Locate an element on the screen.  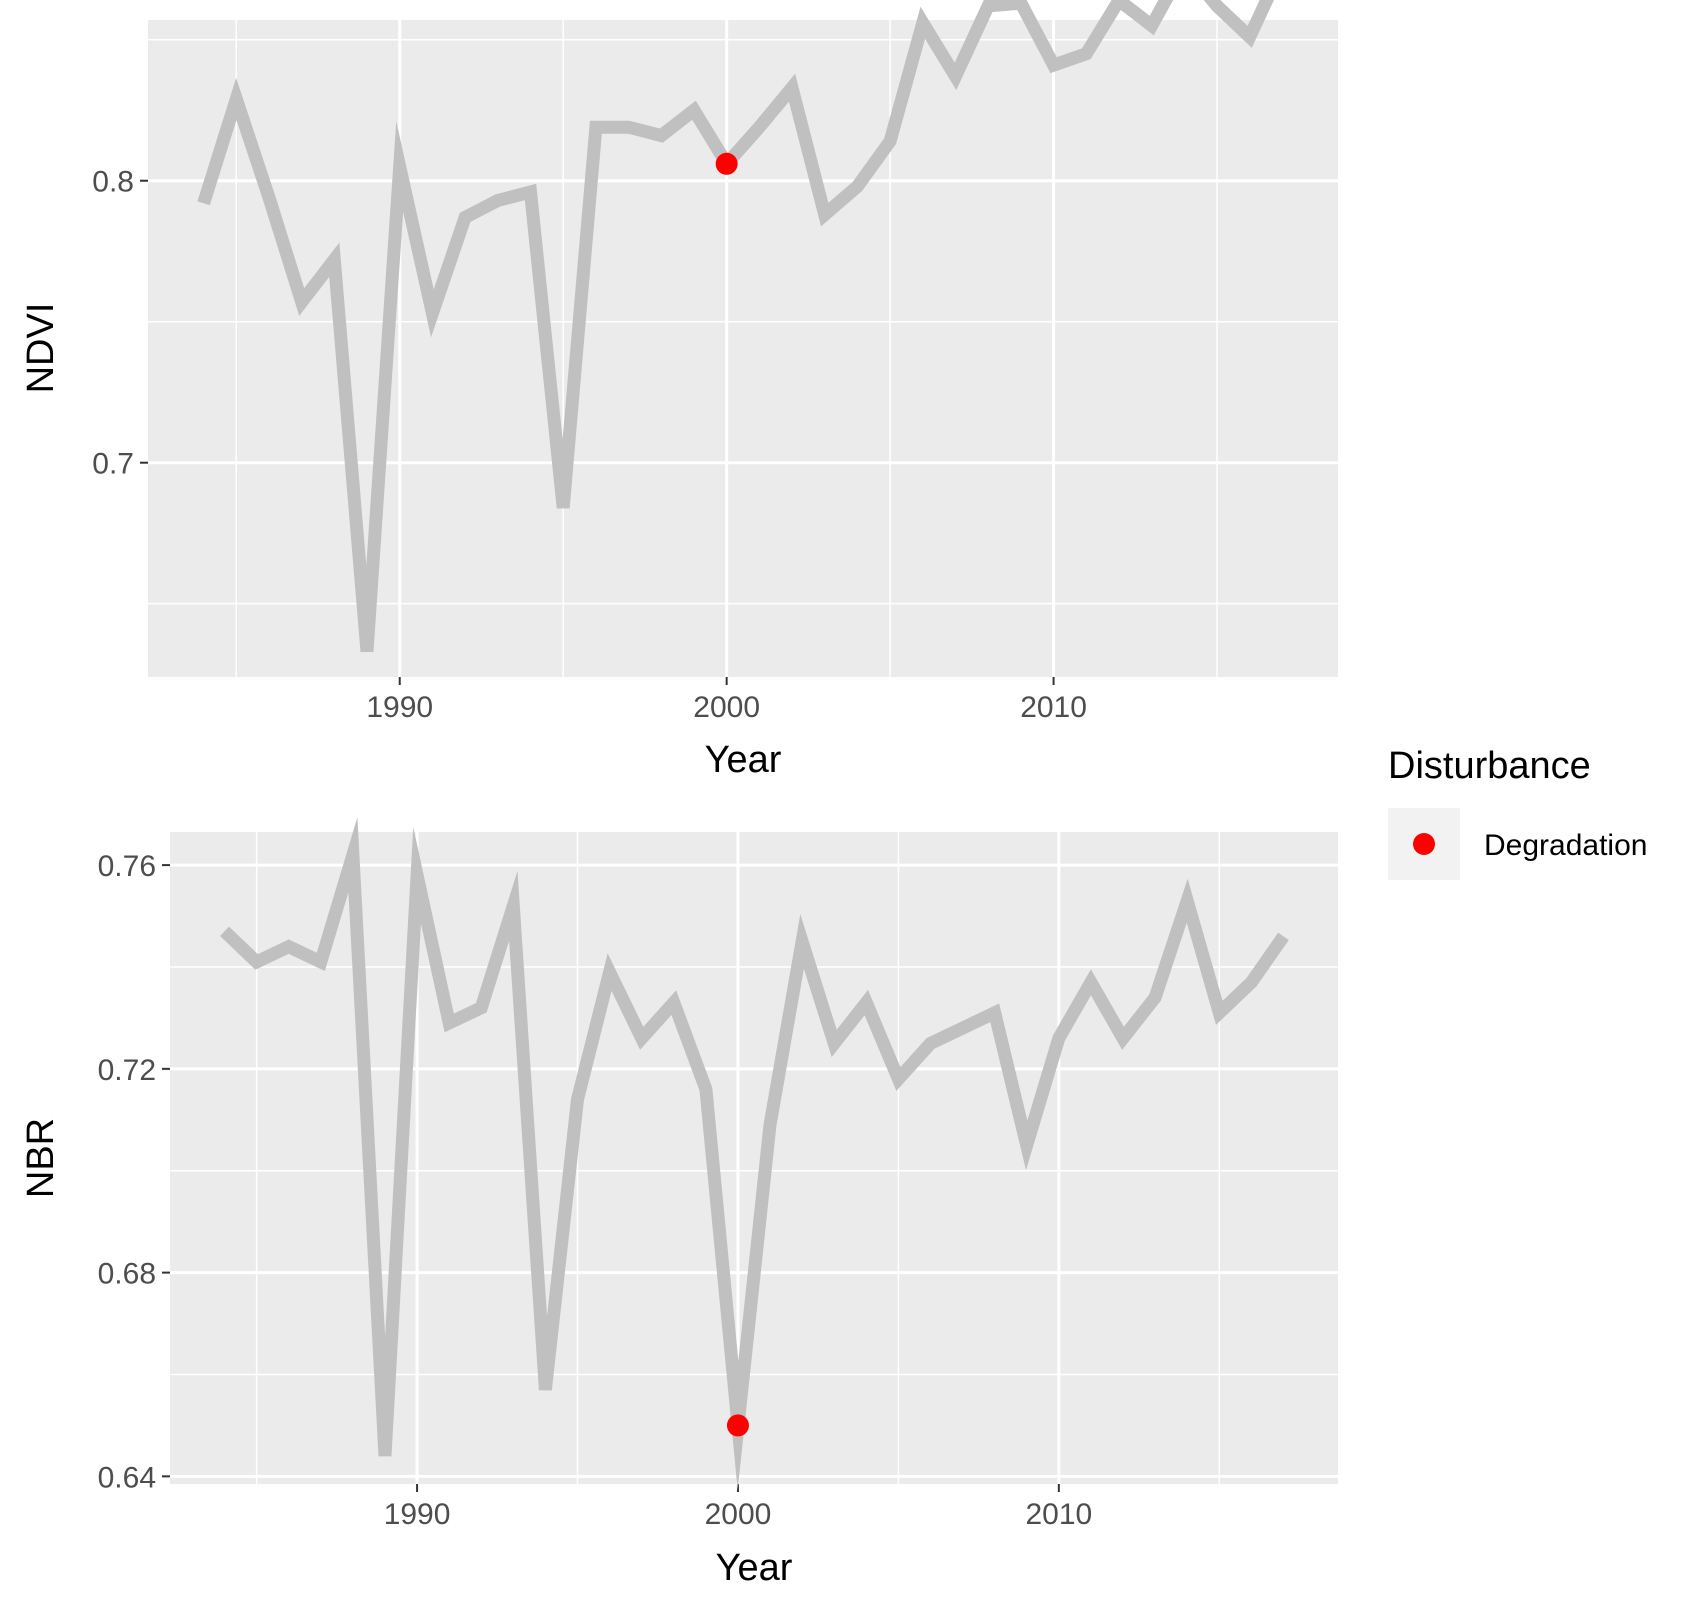
y-tick-label: 0.64 is located at coordinates (127, 1477).